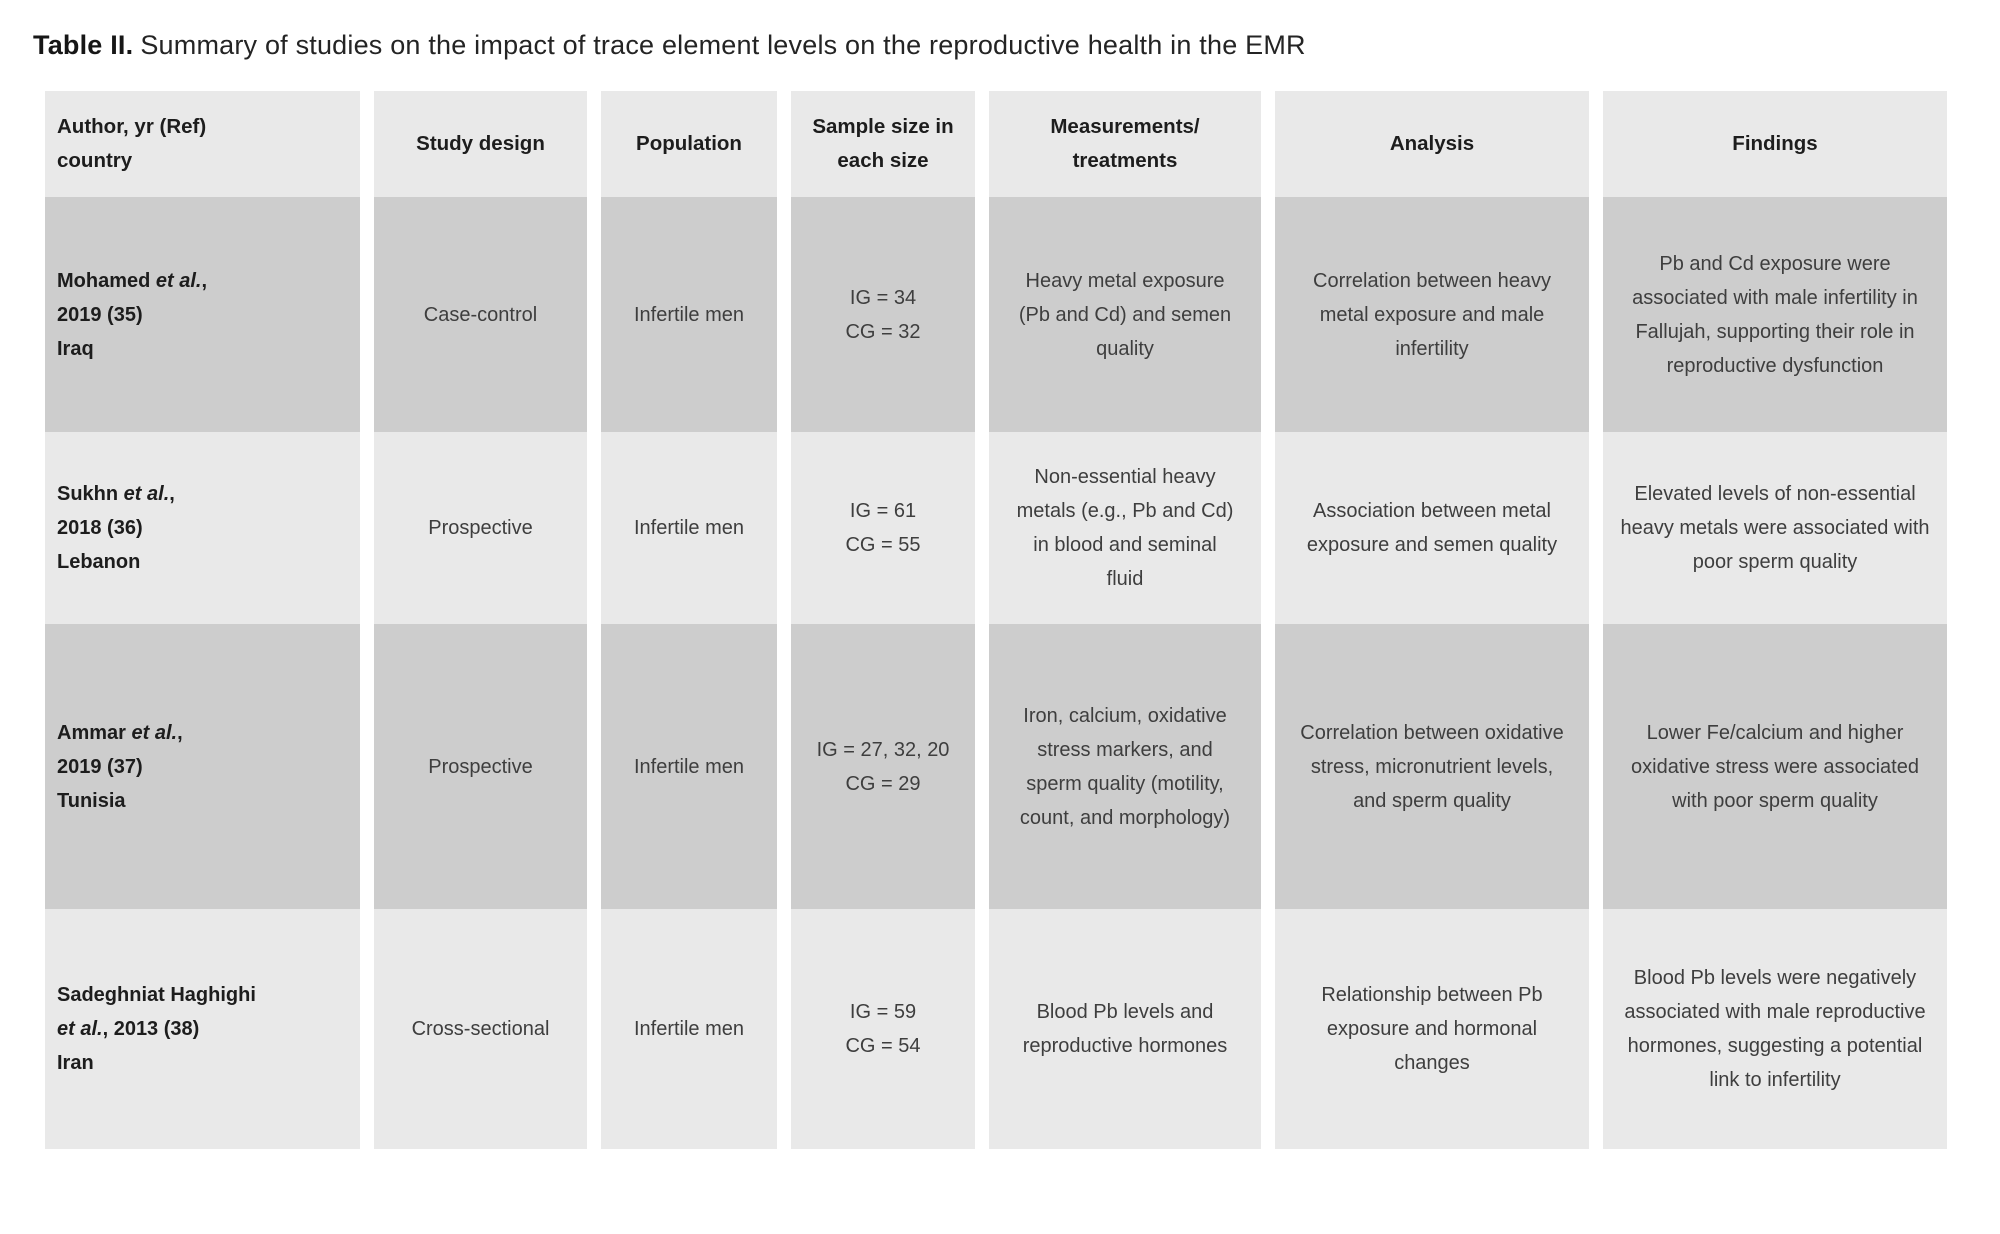 Image resolution: width=2000 pixels, height=1234 pixels. What do you see at coordinates (1775, 144) in the screenshot?
I see `column-header-findings: Findings` at bounding box center [1775, 144].